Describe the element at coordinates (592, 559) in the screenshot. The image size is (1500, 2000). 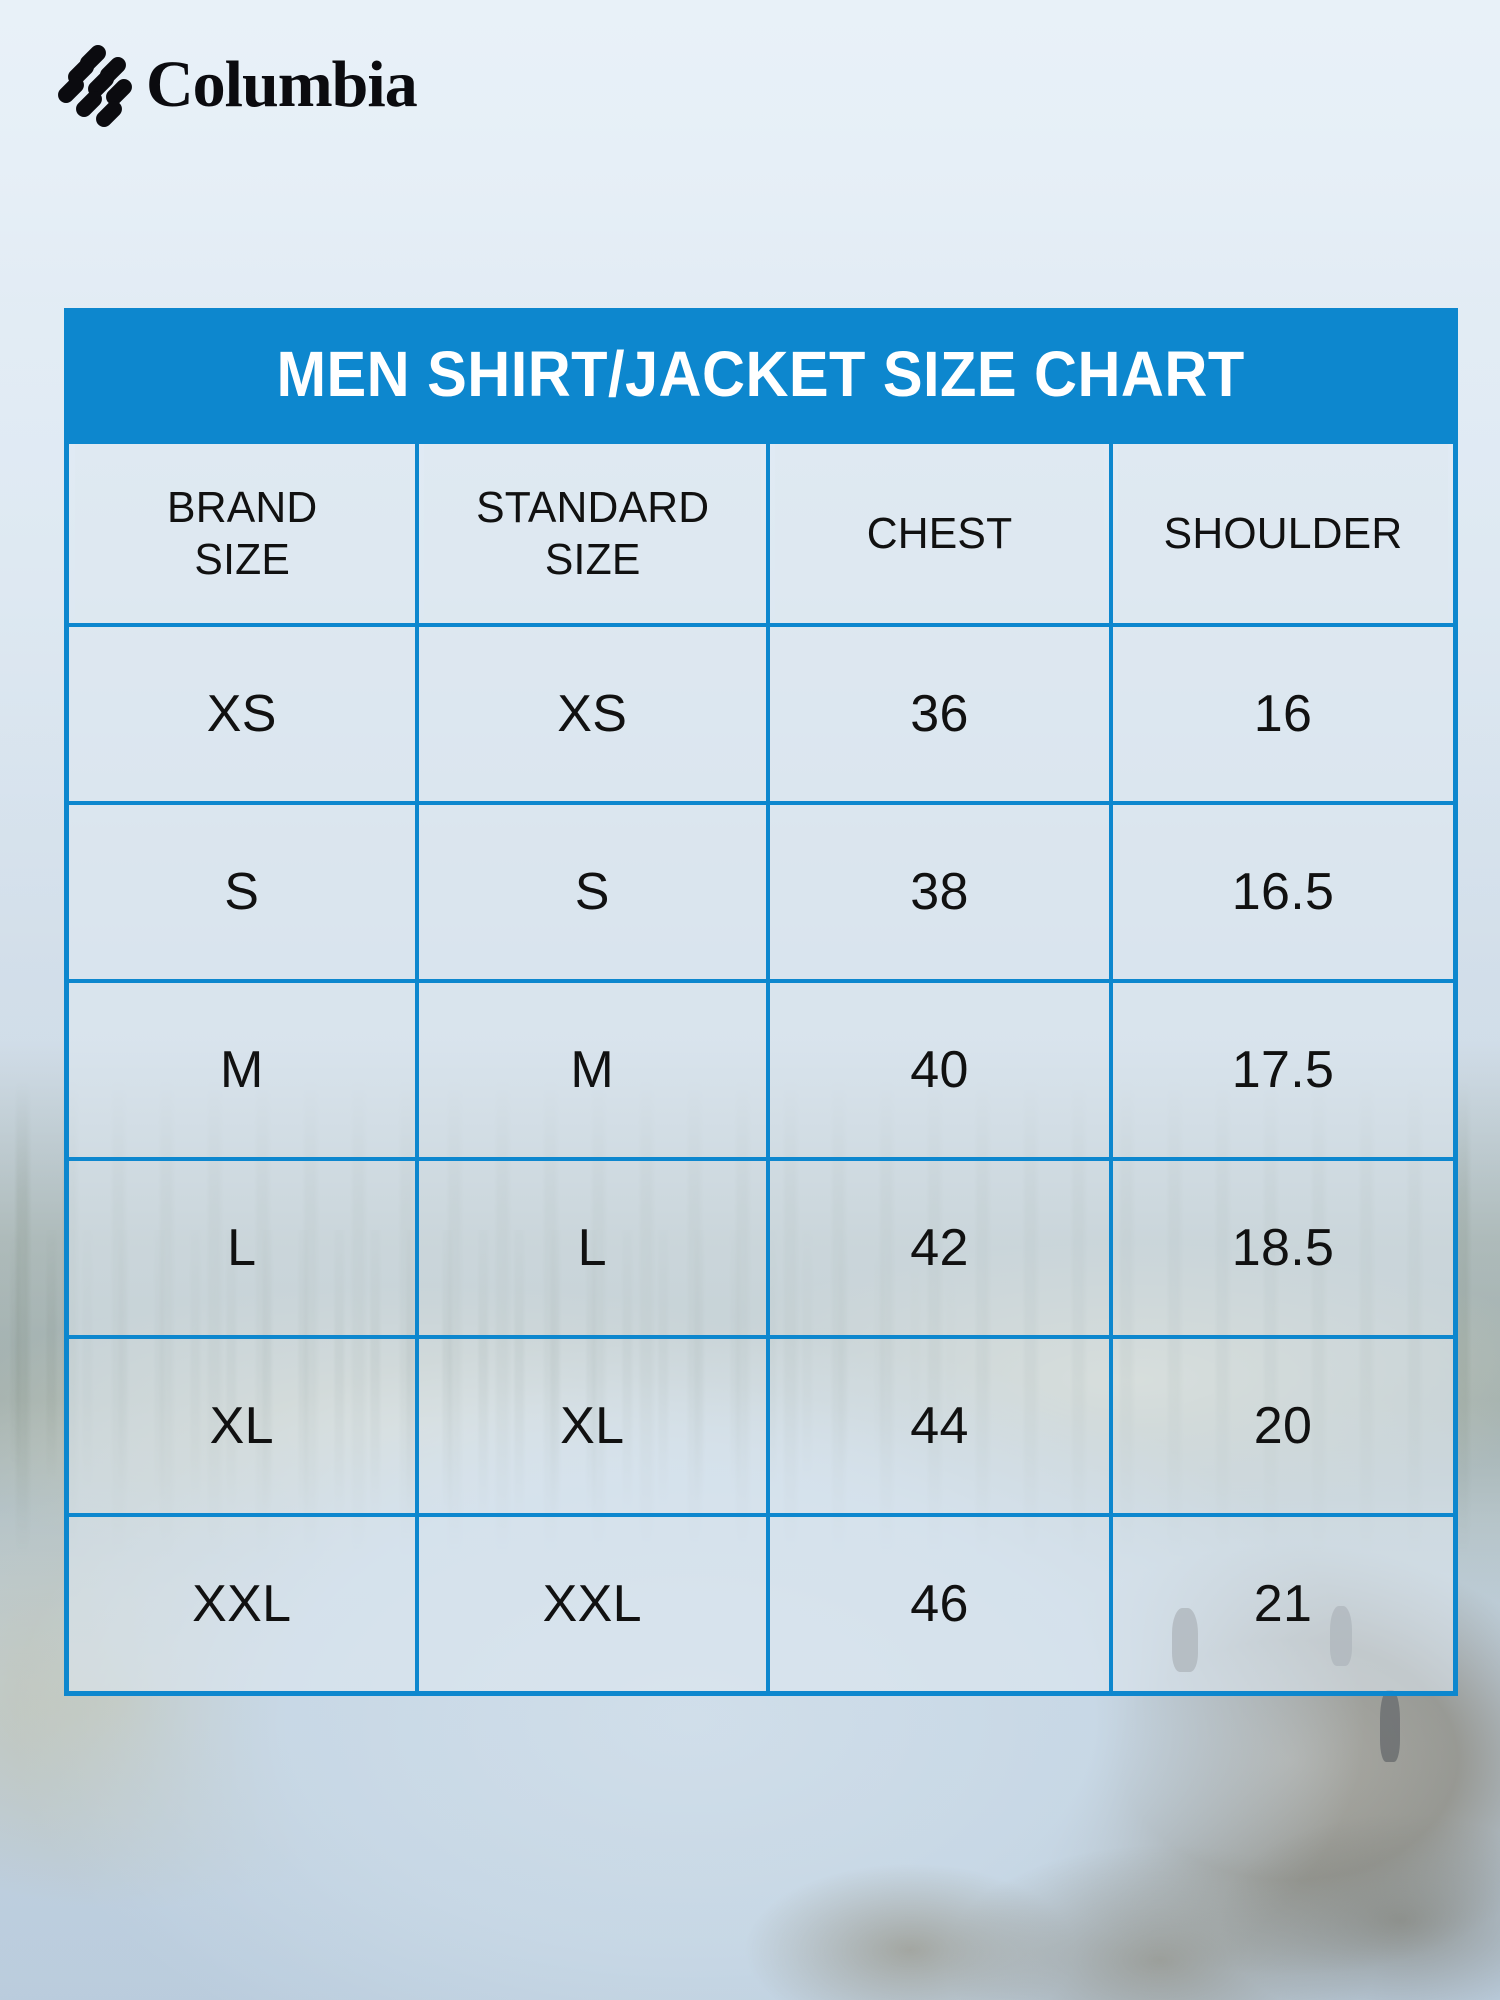
I see `column-header-standard-size-line2: SIZE` at that location.